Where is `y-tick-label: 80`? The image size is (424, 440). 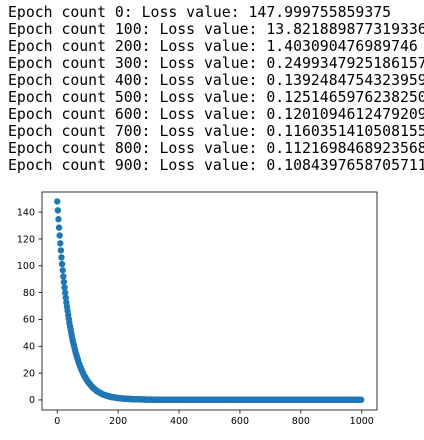 y-tick-label: 80 is located at coordinates (29, 293).